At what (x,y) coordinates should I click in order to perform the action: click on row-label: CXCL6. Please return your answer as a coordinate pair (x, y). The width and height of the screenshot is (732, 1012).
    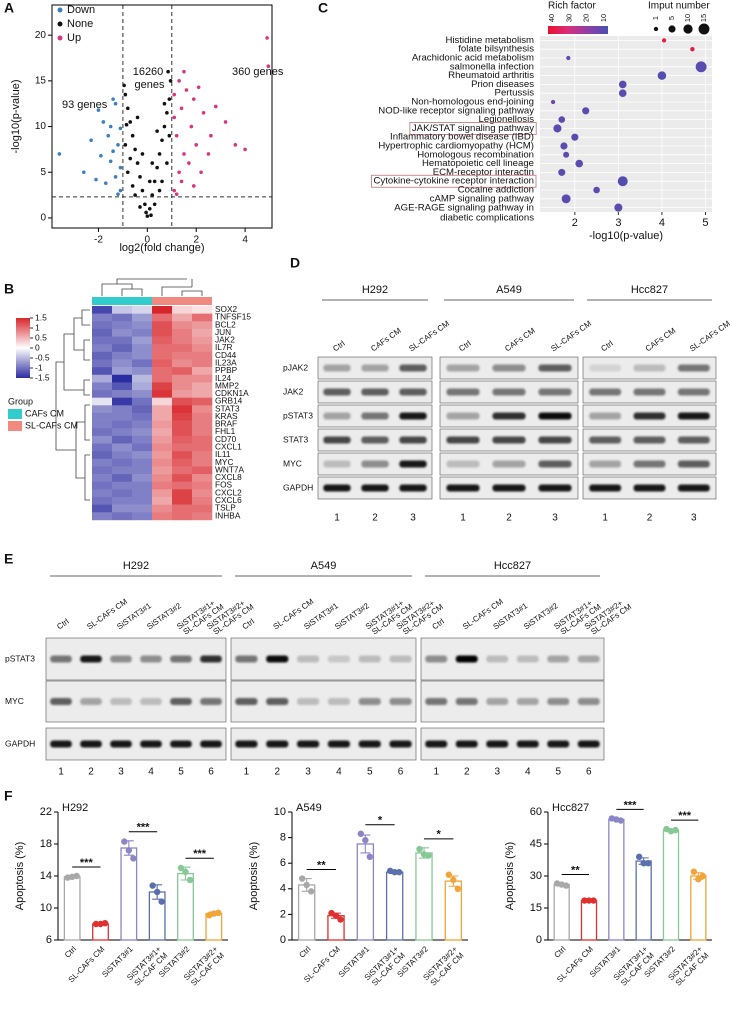
    Looking at the image, I should click on (228, 500).